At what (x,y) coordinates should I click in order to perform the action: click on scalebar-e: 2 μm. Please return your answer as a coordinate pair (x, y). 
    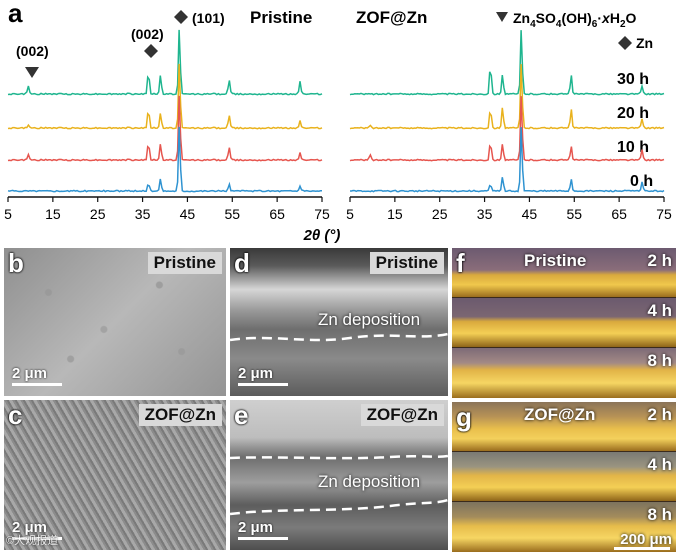
    Looking at the image, I should click on (263, 529).